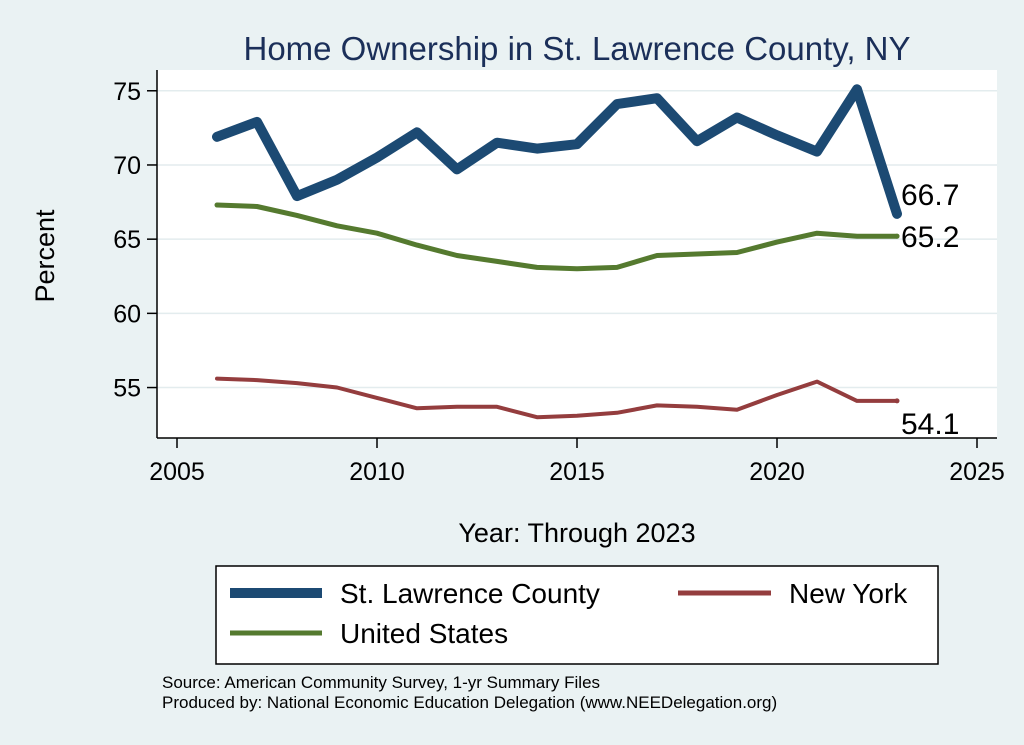 The image size is (1024, 745). Describe the element at coordinates (177, 472) in the screenshot. I see `x-tick-label-2005: 2005` at that location.